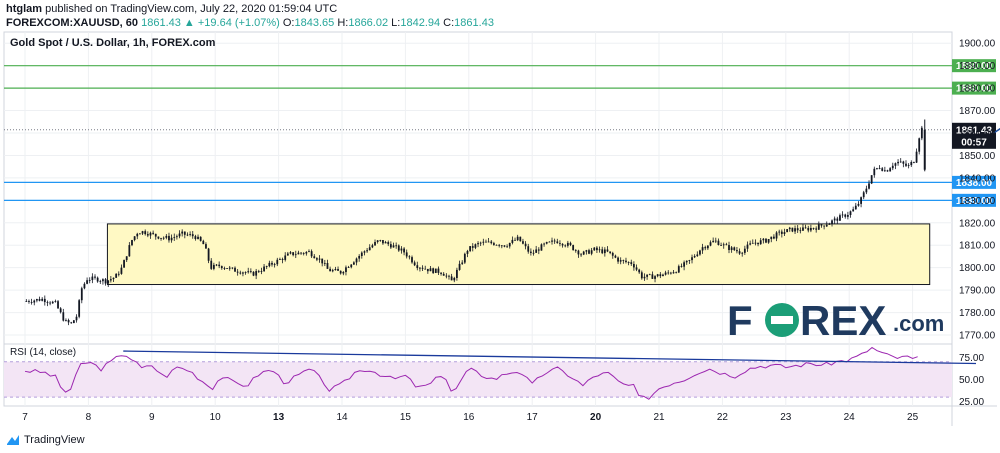 The image size is (1000, 453). What do you see at coordinates (13, 440) in the screenshot?
I see `tradingview-logo-icon` at bounding box center [13, 440].